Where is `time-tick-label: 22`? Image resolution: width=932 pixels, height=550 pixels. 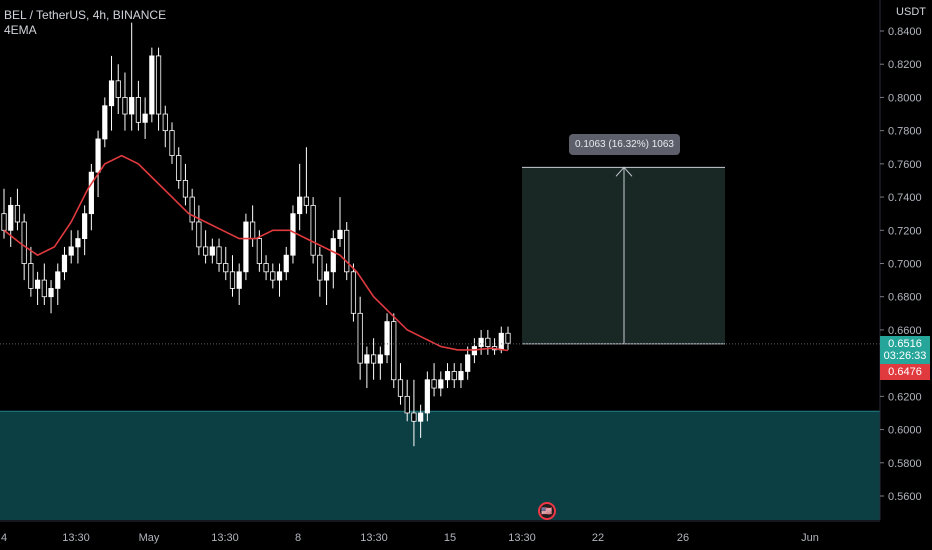 time-tick-label: 22 is located at coordinates (598, 538).